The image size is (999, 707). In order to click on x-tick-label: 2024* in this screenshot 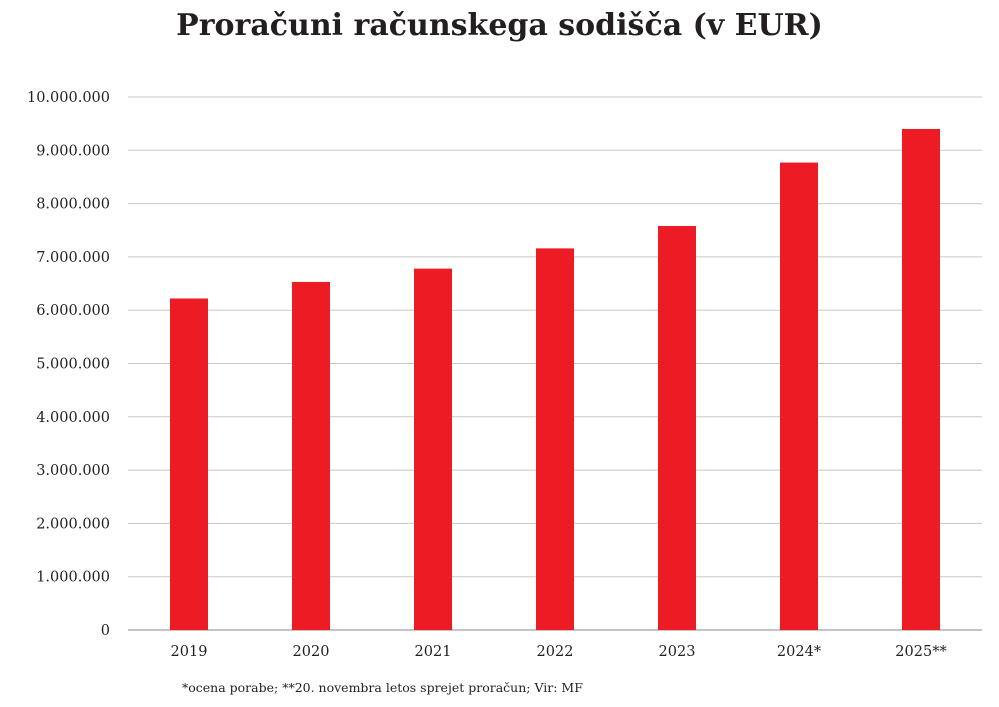, I will do `click(799, 652)`.